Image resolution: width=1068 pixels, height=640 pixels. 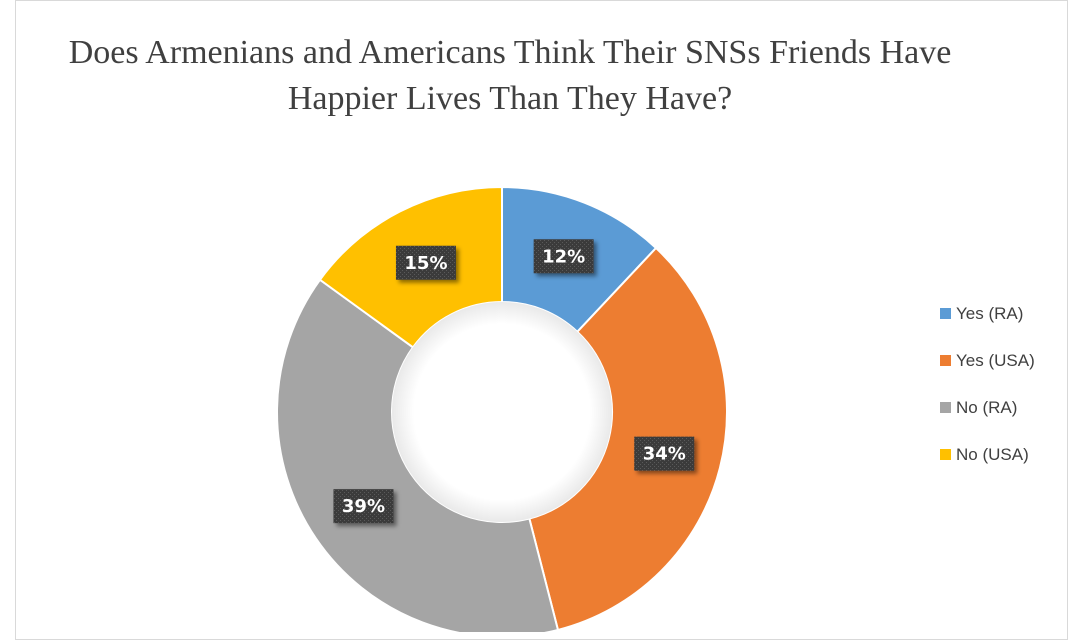 I want to click on legend-label: No (USA), so click(x=992, y=454).